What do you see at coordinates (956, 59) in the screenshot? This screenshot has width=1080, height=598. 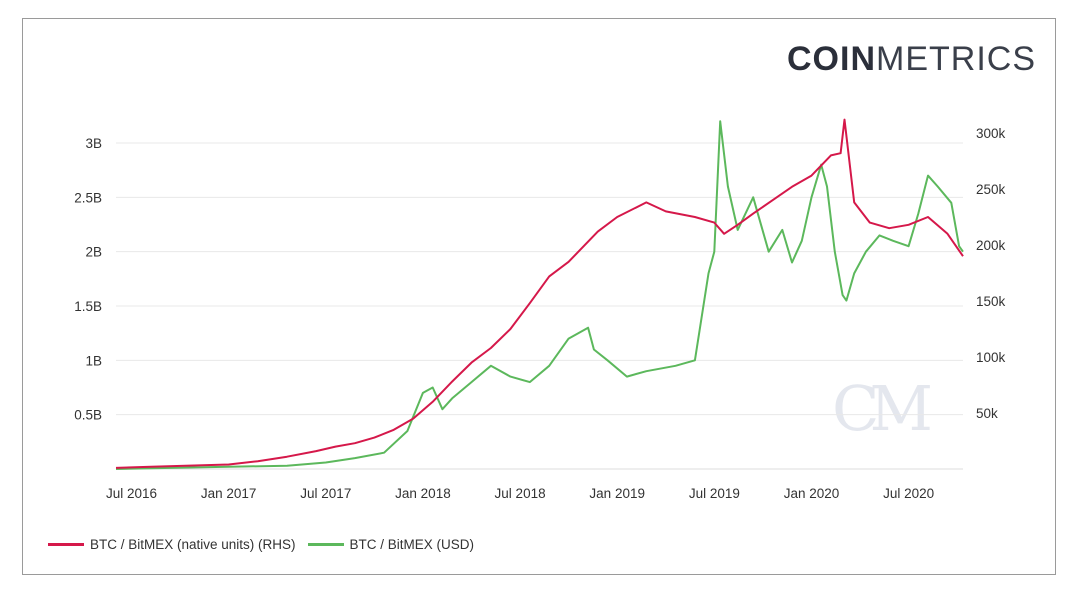 I see `logo-thin-text: METRICS` at bounding box center [956, 59].